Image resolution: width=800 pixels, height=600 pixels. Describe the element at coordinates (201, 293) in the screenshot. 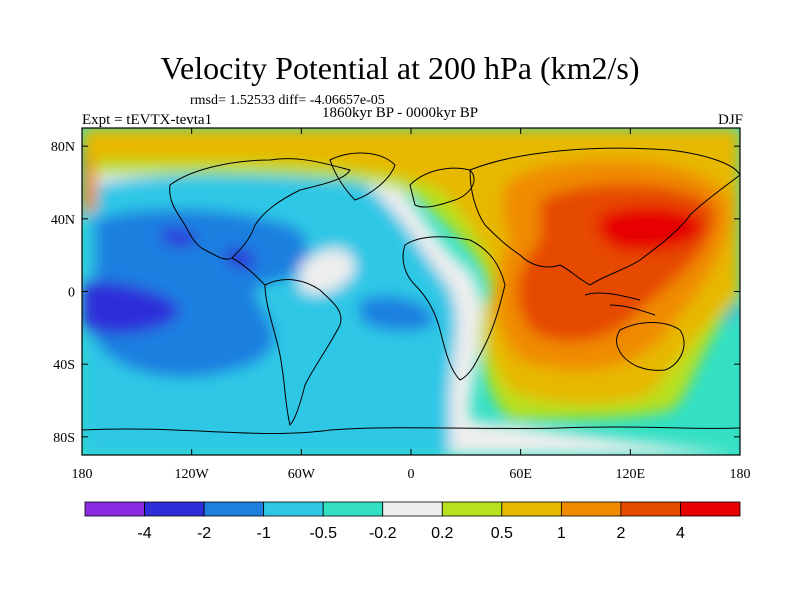

I see `contour-neg` at that location.